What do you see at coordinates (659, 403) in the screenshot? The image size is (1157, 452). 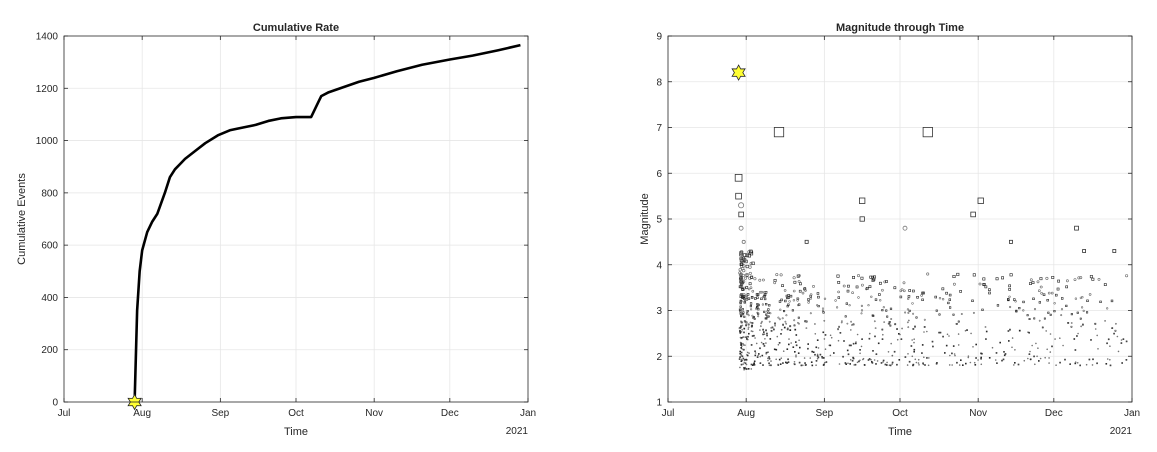 I see `y-tick-label: 1` at bounding box center [659, 403].